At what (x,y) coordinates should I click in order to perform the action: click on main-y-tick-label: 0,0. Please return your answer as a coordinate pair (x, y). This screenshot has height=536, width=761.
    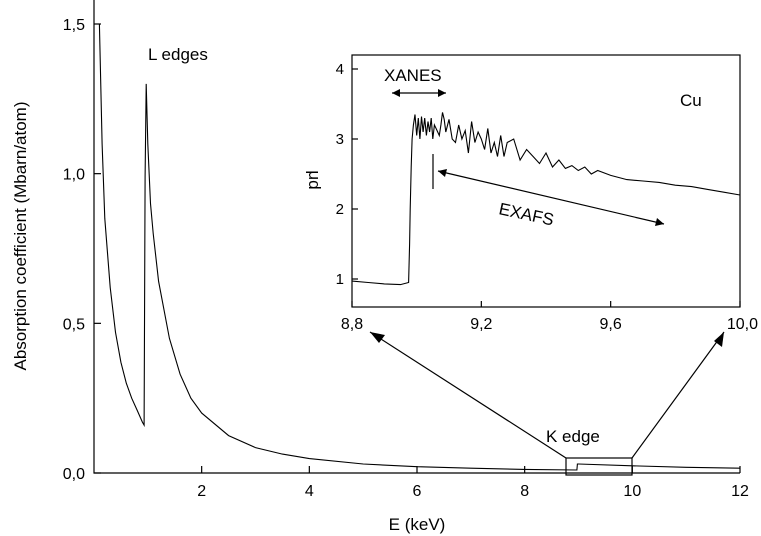
    Looking at the image, I should click on (74, 474).